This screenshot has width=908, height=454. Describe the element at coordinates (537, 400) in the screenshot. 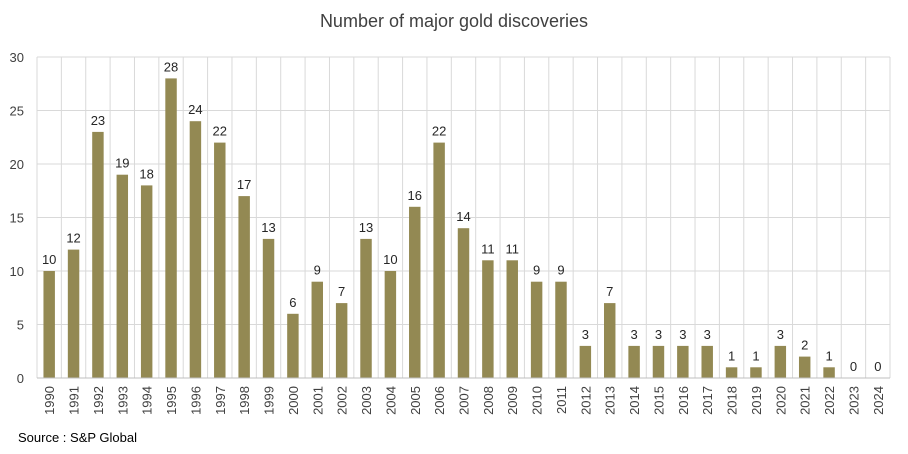

I see `x-tick-label-2010: 2010` at that location.